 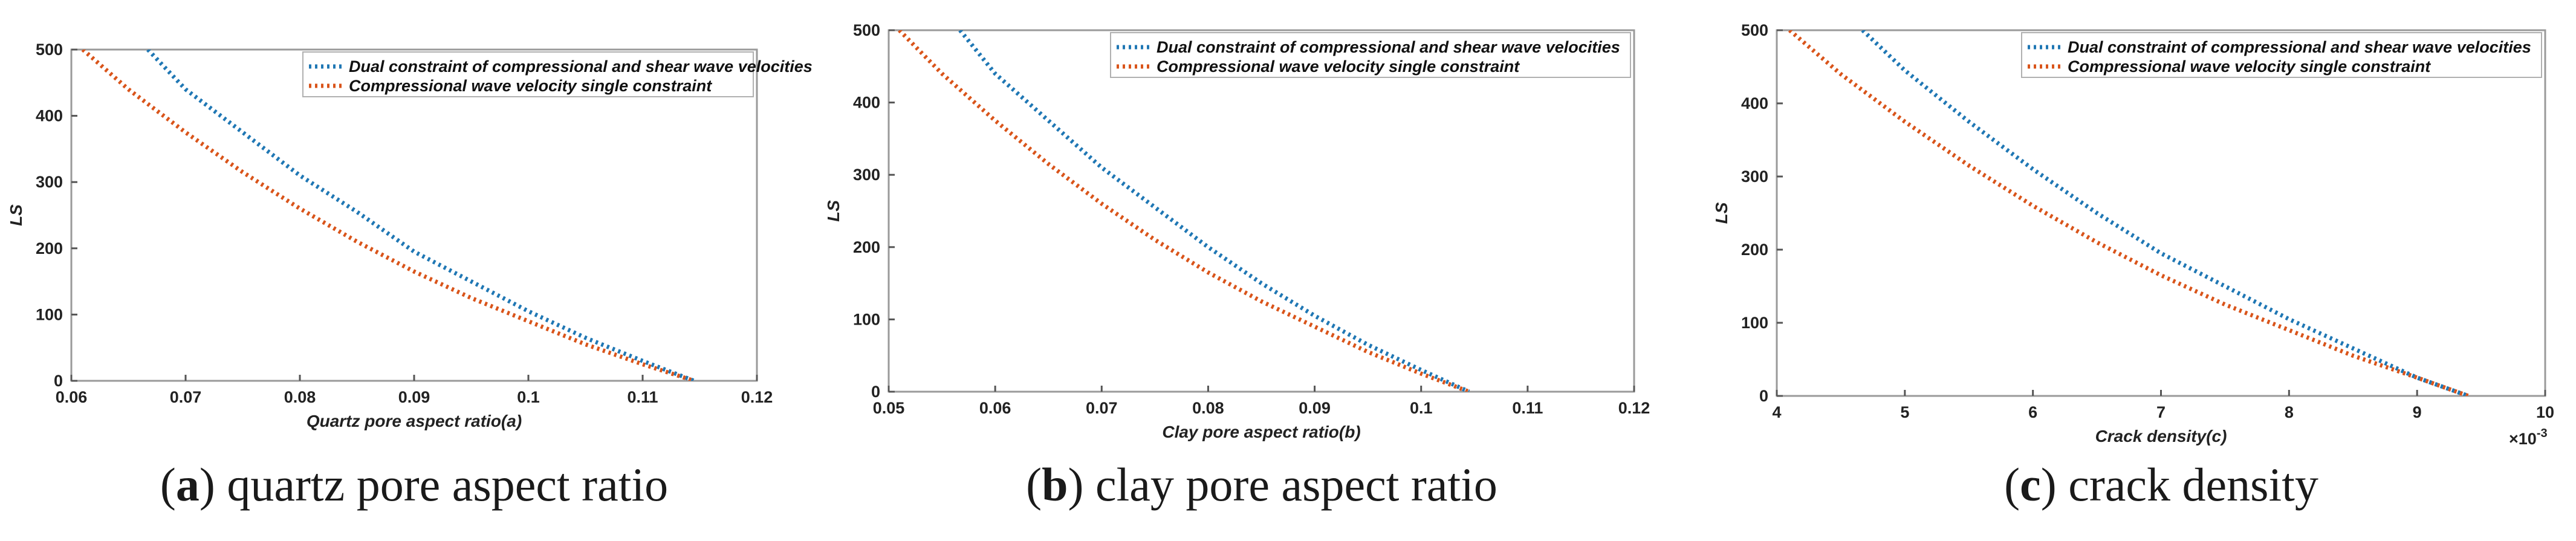 What do you see at coordinates (2161, 412) in the screenshot?
I see `x-tick-label: 7` at bounding box center [2161, 412].